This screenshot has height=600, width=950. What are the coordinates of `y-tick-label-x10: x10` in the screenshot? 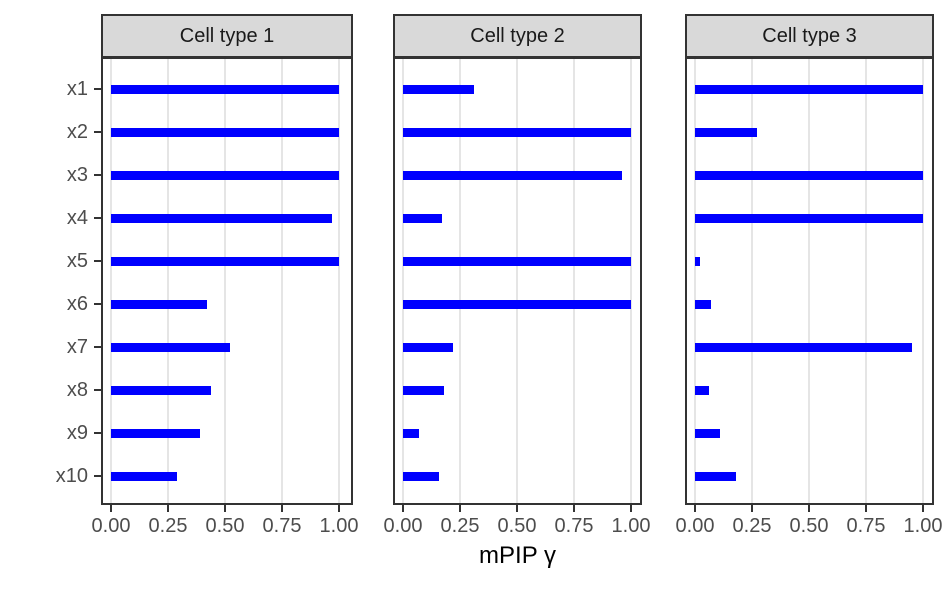 It's located at (71, 476).